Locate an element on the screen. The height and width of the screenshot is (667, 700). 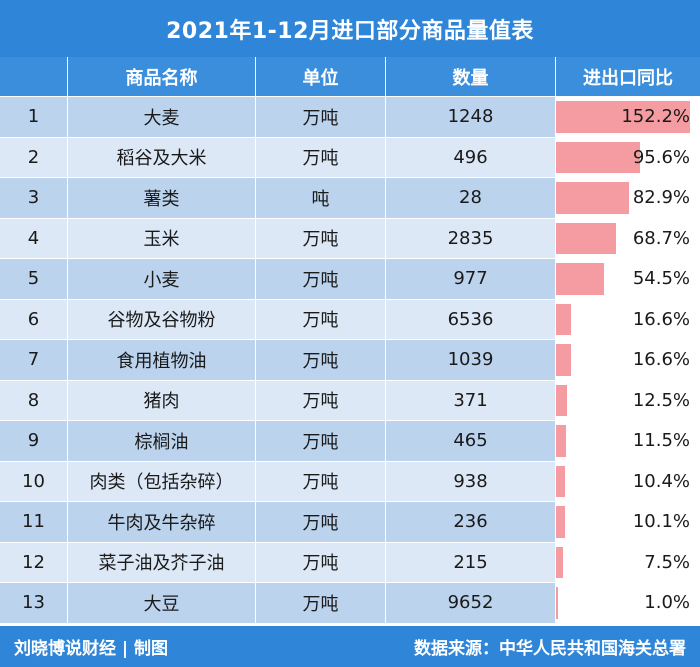
table-row: 2 稻谷及大米 万吨 496 95.6% is located at coordinates (350, 157).